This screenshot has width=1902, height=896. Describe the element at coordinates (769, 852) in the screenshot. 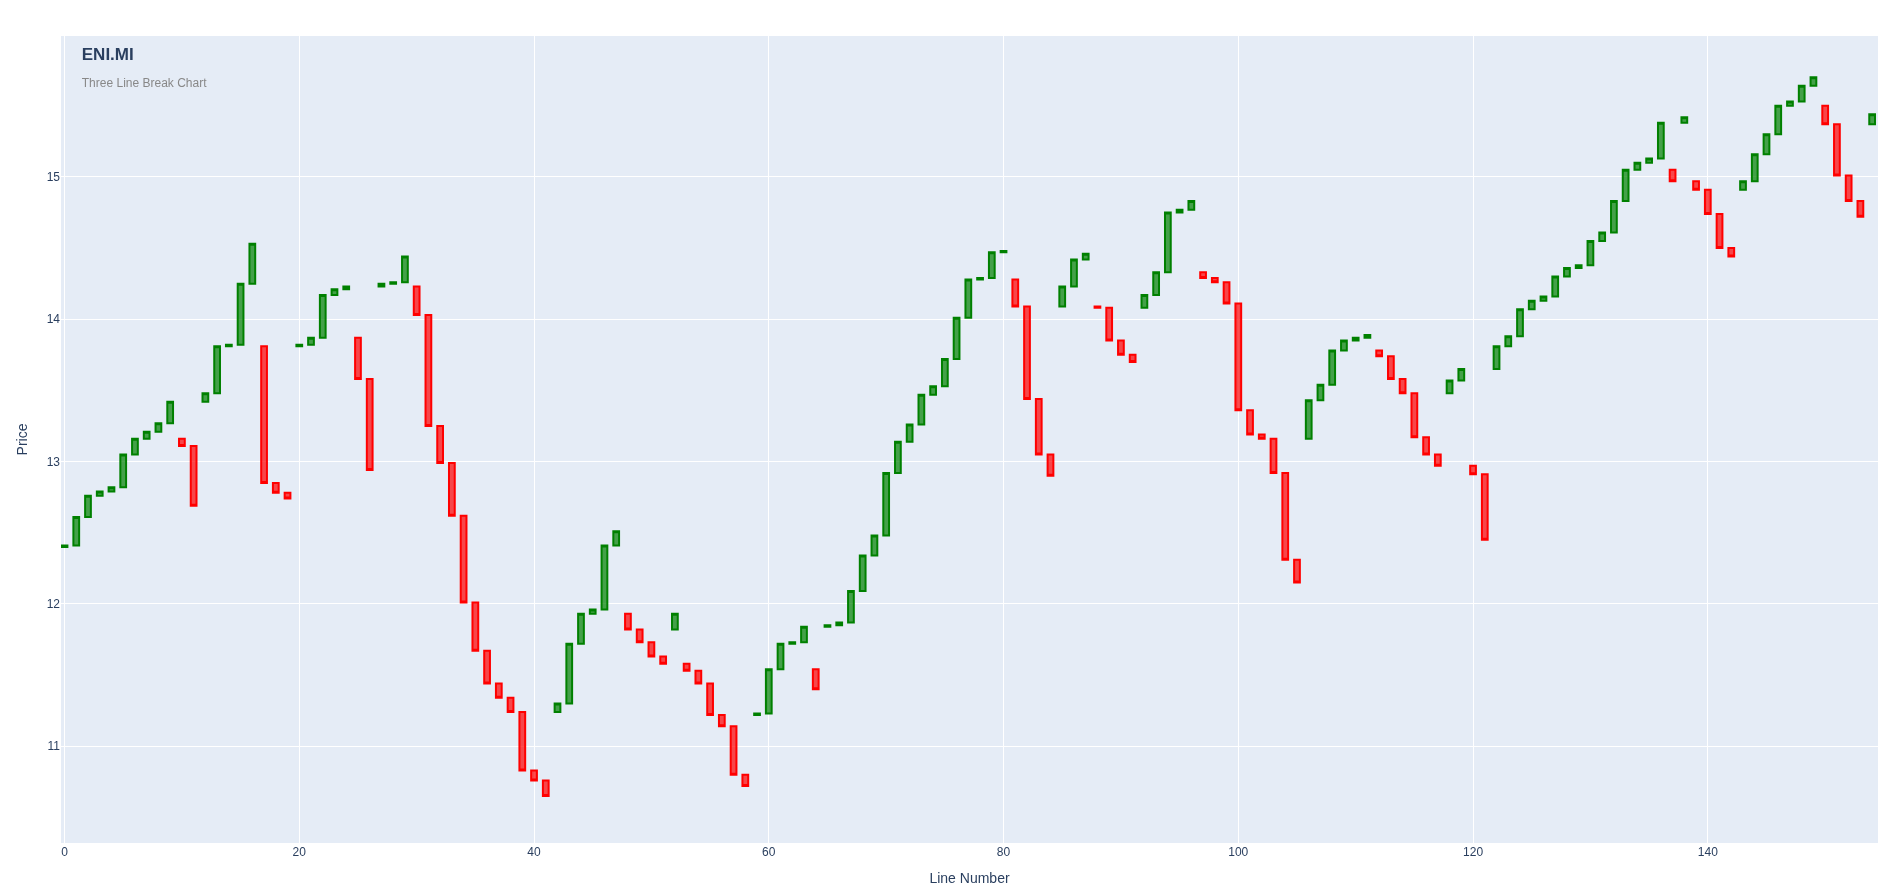

I see `x-tick-label: 60` at that location.